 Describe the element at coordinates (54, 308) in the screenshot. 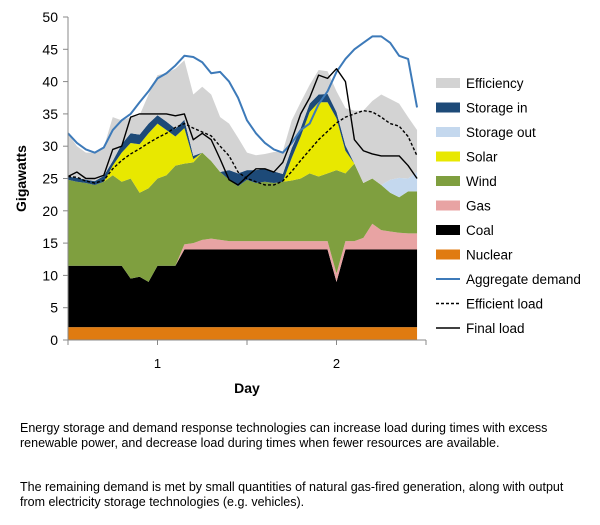

I see `y-tick-label: 5` at that location.